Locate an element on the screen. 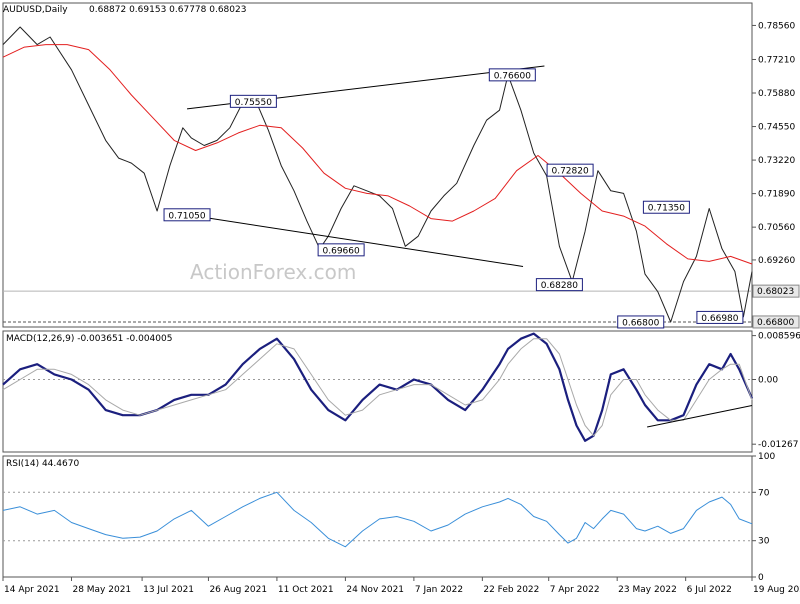 This screenshot has height=604, width=800. watermark: ActionForex.com is located at coordinates (273, 272).